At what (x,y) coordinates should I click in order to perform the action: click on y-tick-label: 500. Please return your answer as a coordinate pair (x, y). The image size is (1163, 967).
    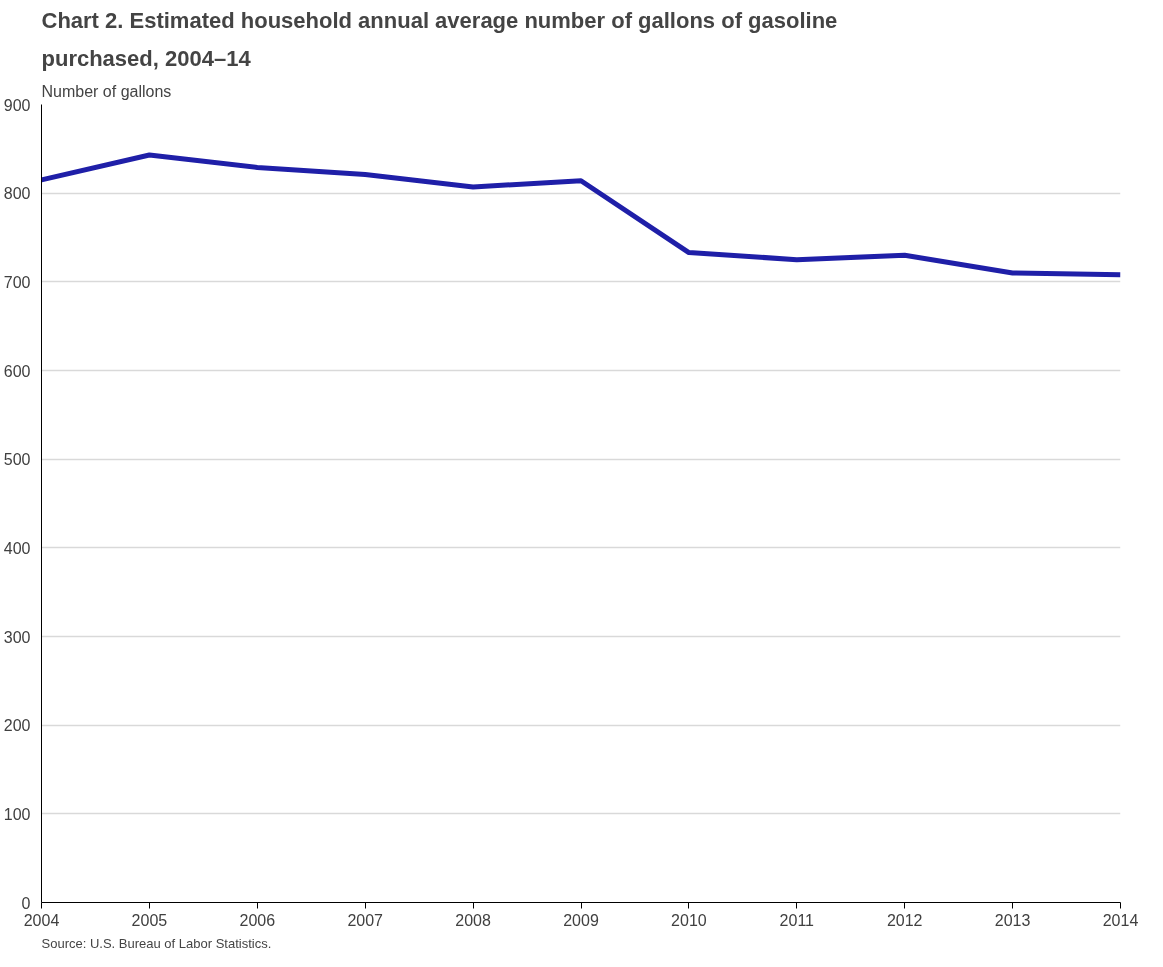
    Looking at the image, I should click on (17, 460).